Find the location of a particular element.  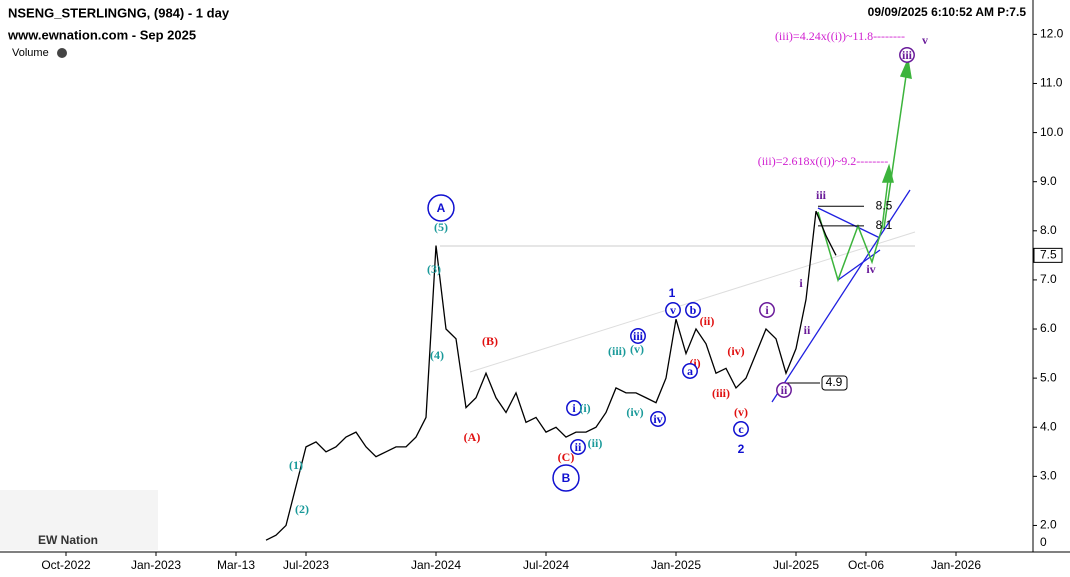

wave-label: (1) is located at coordinates (296, 465).